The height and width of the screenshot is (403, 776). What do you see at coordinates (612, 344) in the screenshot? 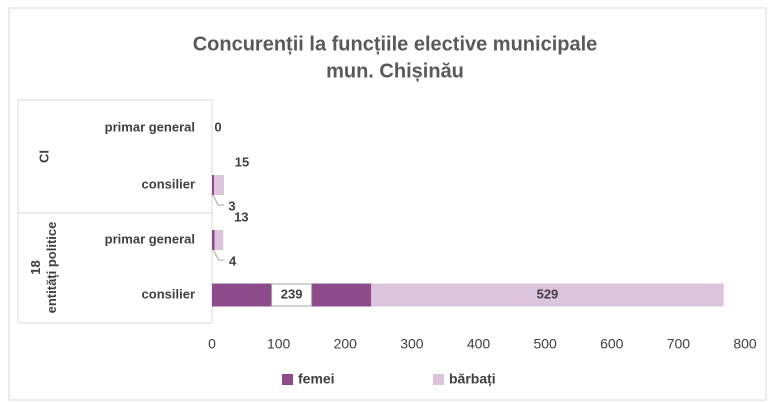
I see `x-tick-label: 600` at bounding box center [612, 344].